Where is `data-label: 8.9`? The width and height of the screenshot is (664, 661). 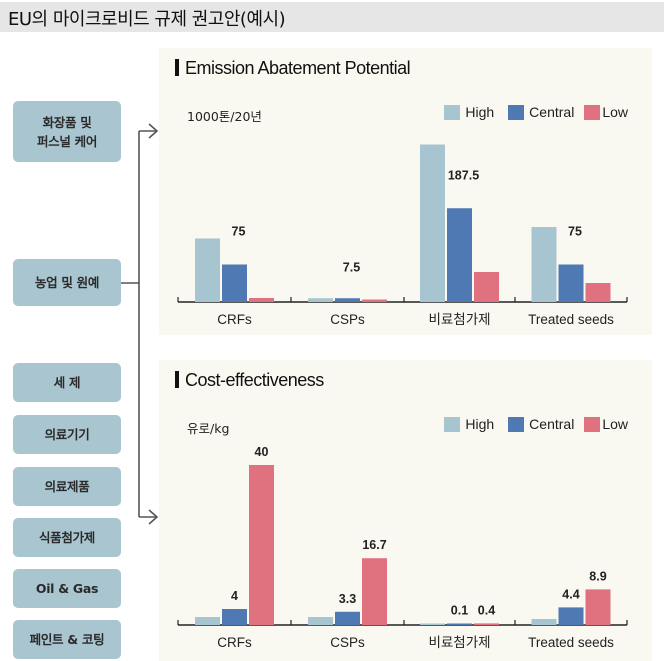 data-label: 8.9 is located at coordinates (597, 576).